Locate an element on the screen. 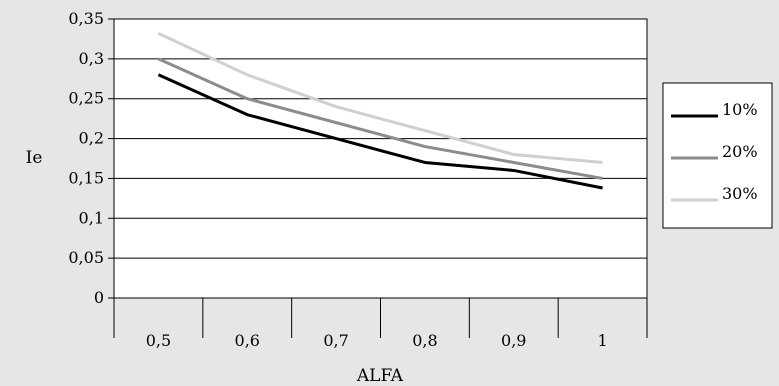 Image resolution: width=779 pixels, height=386 pixels. x-tick-label: 0,7 is located at coordinates (335, 340).